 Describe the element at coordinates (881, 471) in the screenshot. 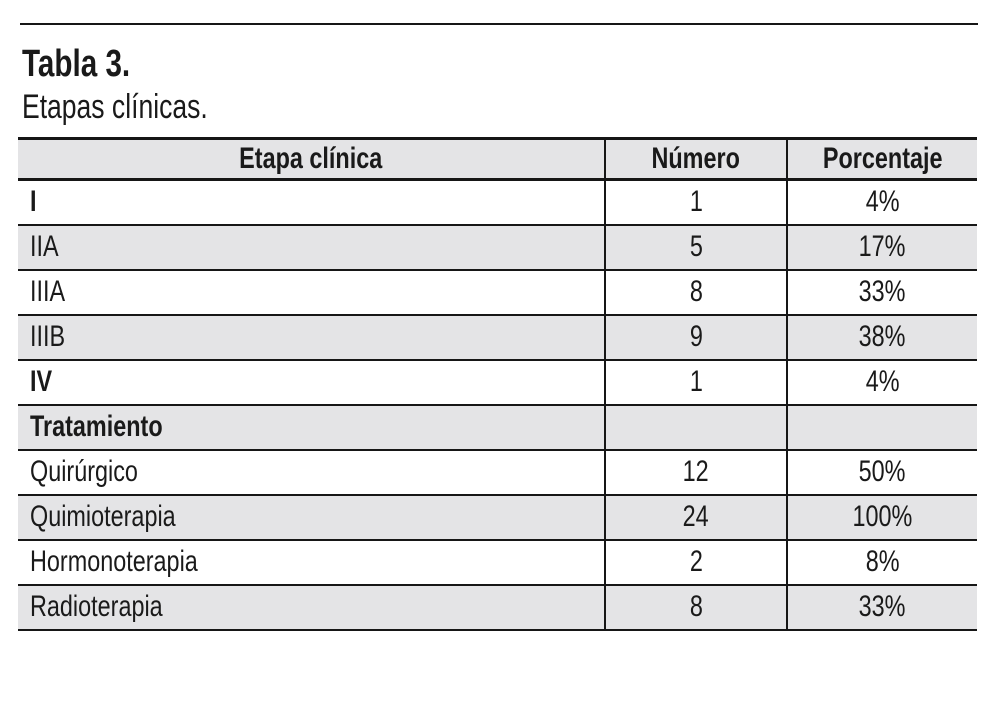

I see `cell-porcentaje: 50%` at that location.